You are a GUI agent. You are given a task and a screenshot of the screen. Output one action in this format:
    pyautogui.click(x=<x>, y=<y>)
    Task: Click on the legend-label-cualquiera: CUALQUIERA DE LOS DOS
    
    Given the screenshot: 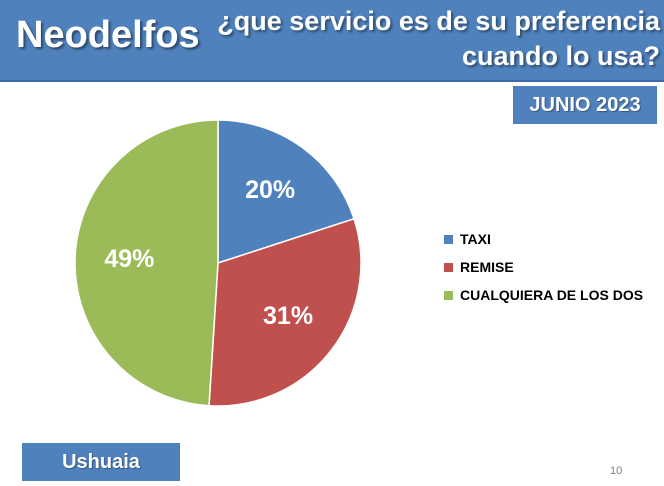 What is the action you would take?
    pyautogui.click(x=552, y=295)
    